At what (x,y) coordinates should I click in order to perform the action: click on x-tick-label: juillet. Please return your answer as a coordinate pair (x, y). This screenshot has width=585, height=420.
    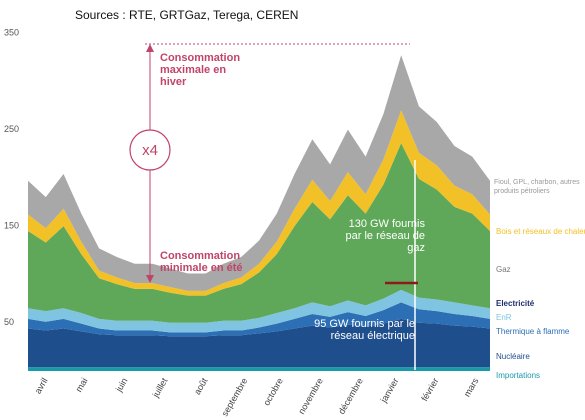
    Looking at the image, I should click on (160, 388).